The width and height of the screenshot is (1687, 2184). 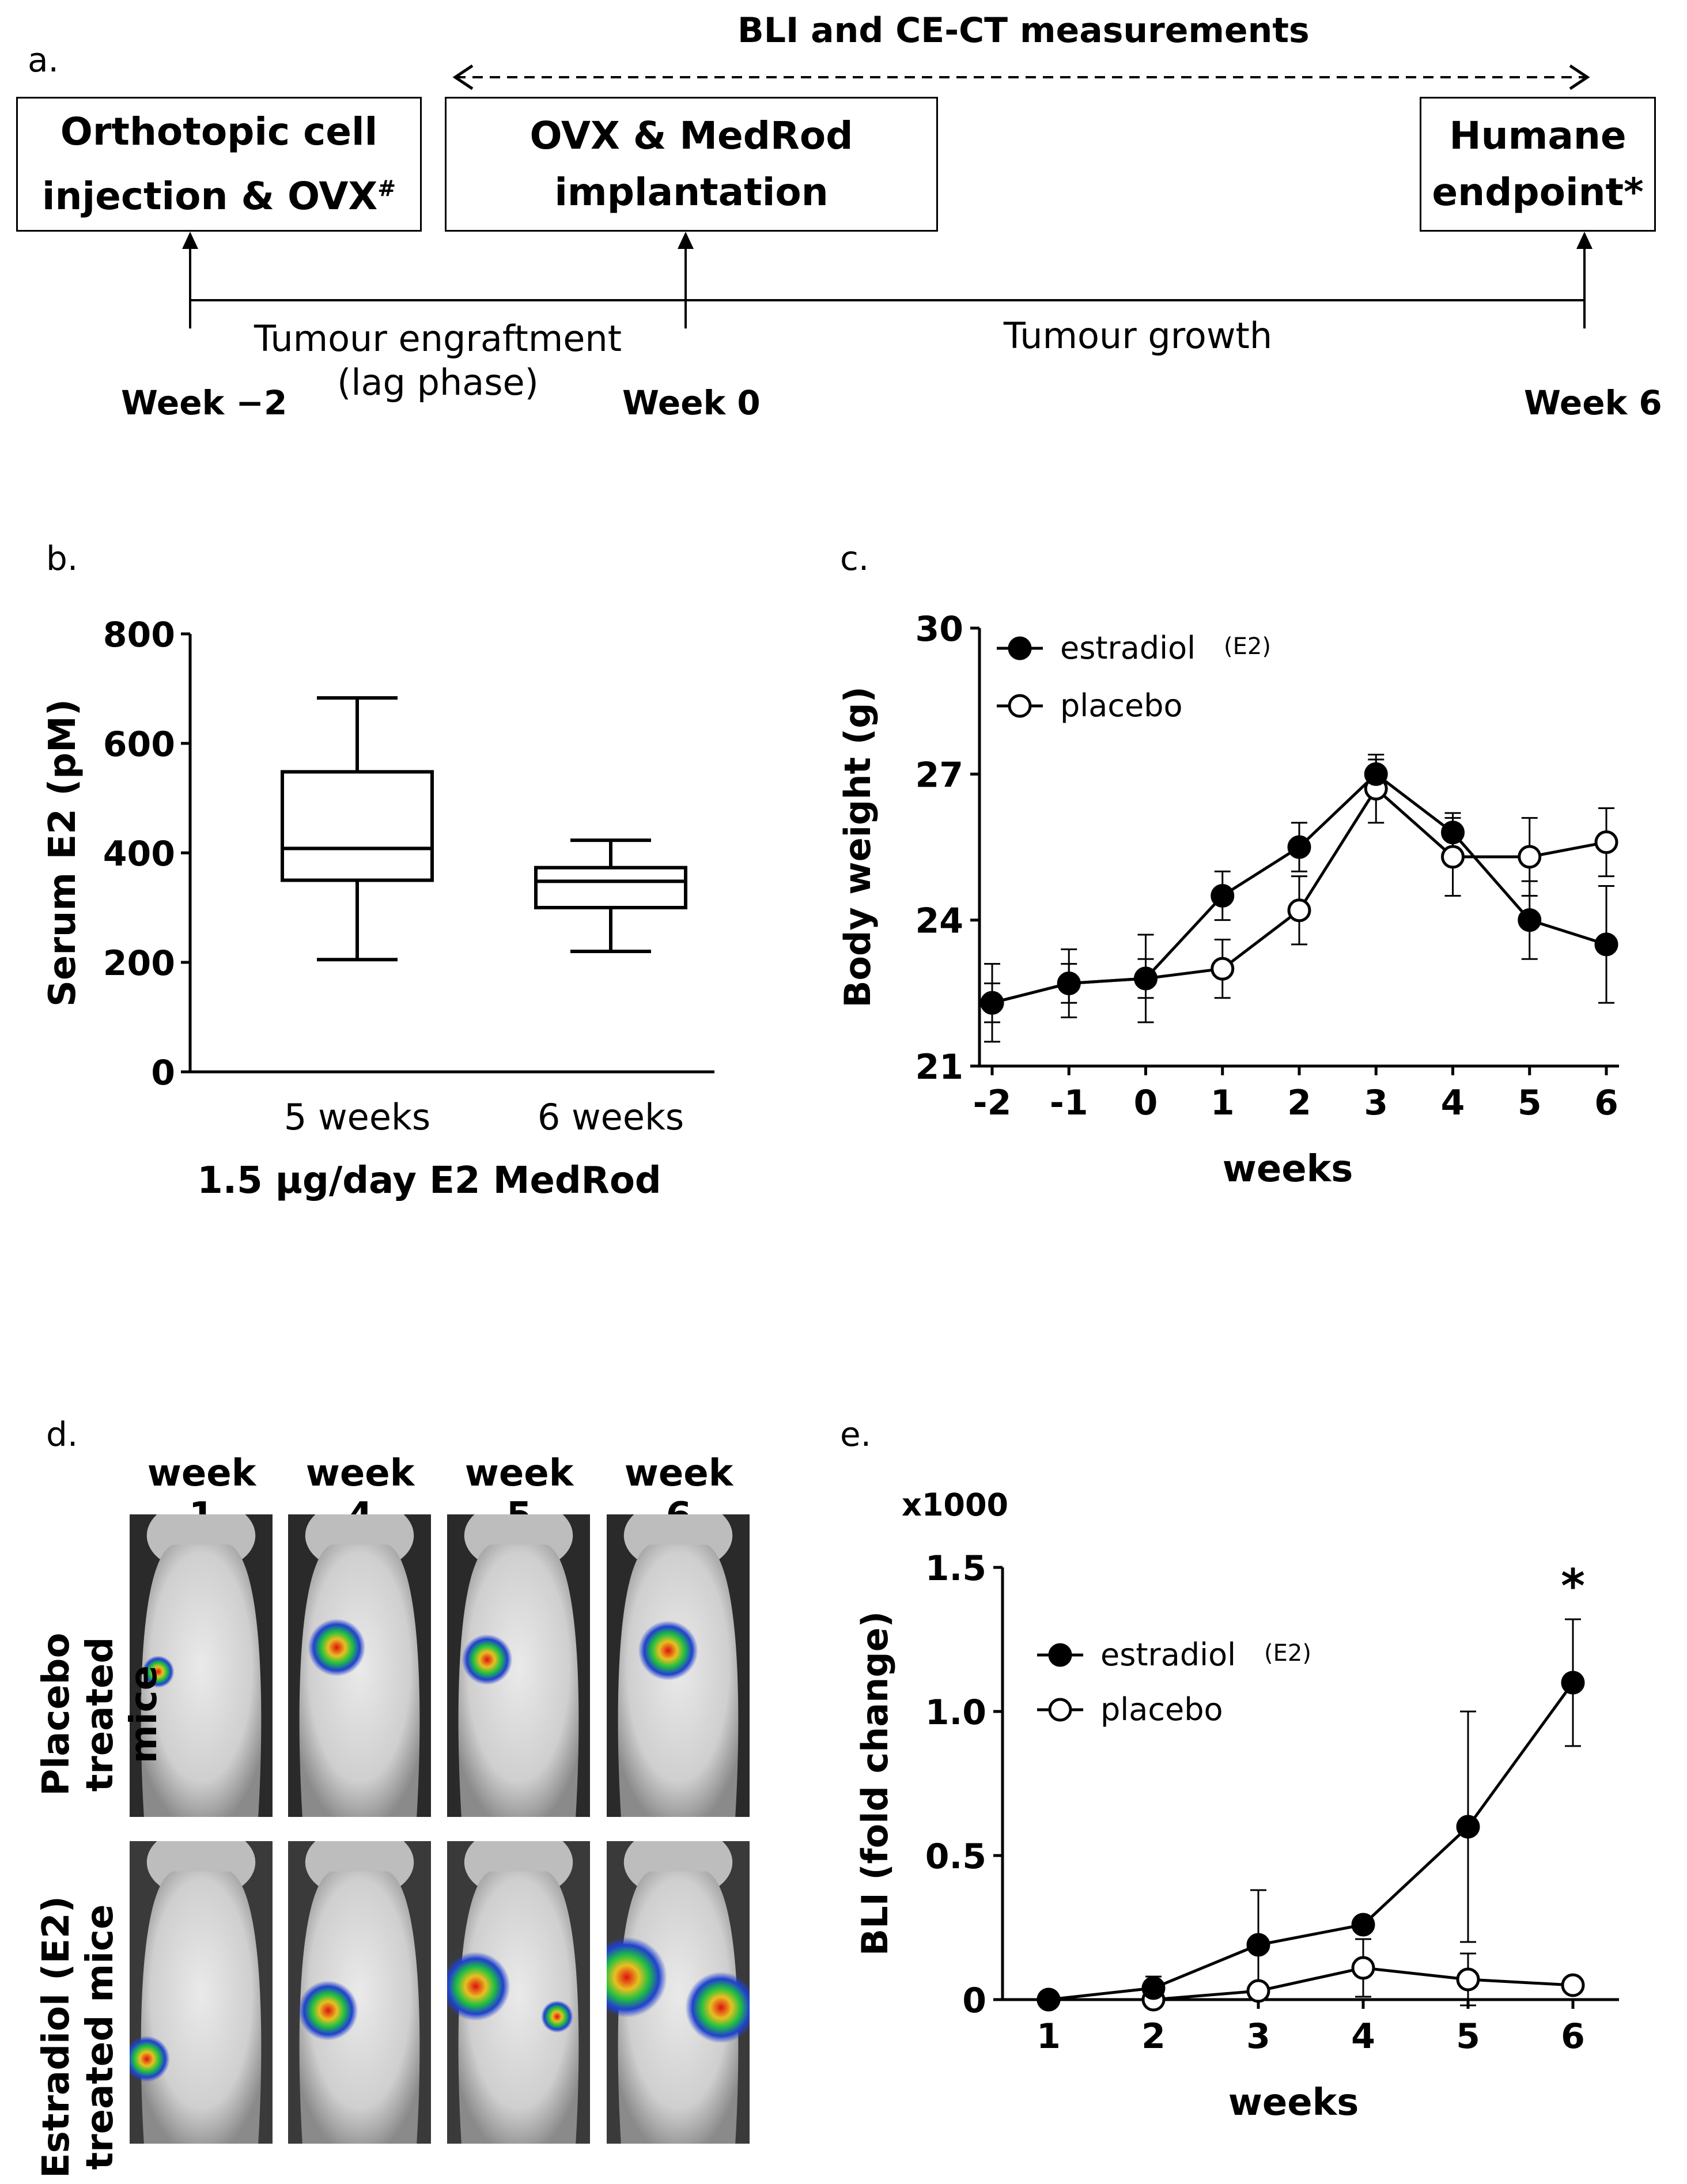 I want to click on c-xtick-label-5: 3, so click(x=1376, y=1103).